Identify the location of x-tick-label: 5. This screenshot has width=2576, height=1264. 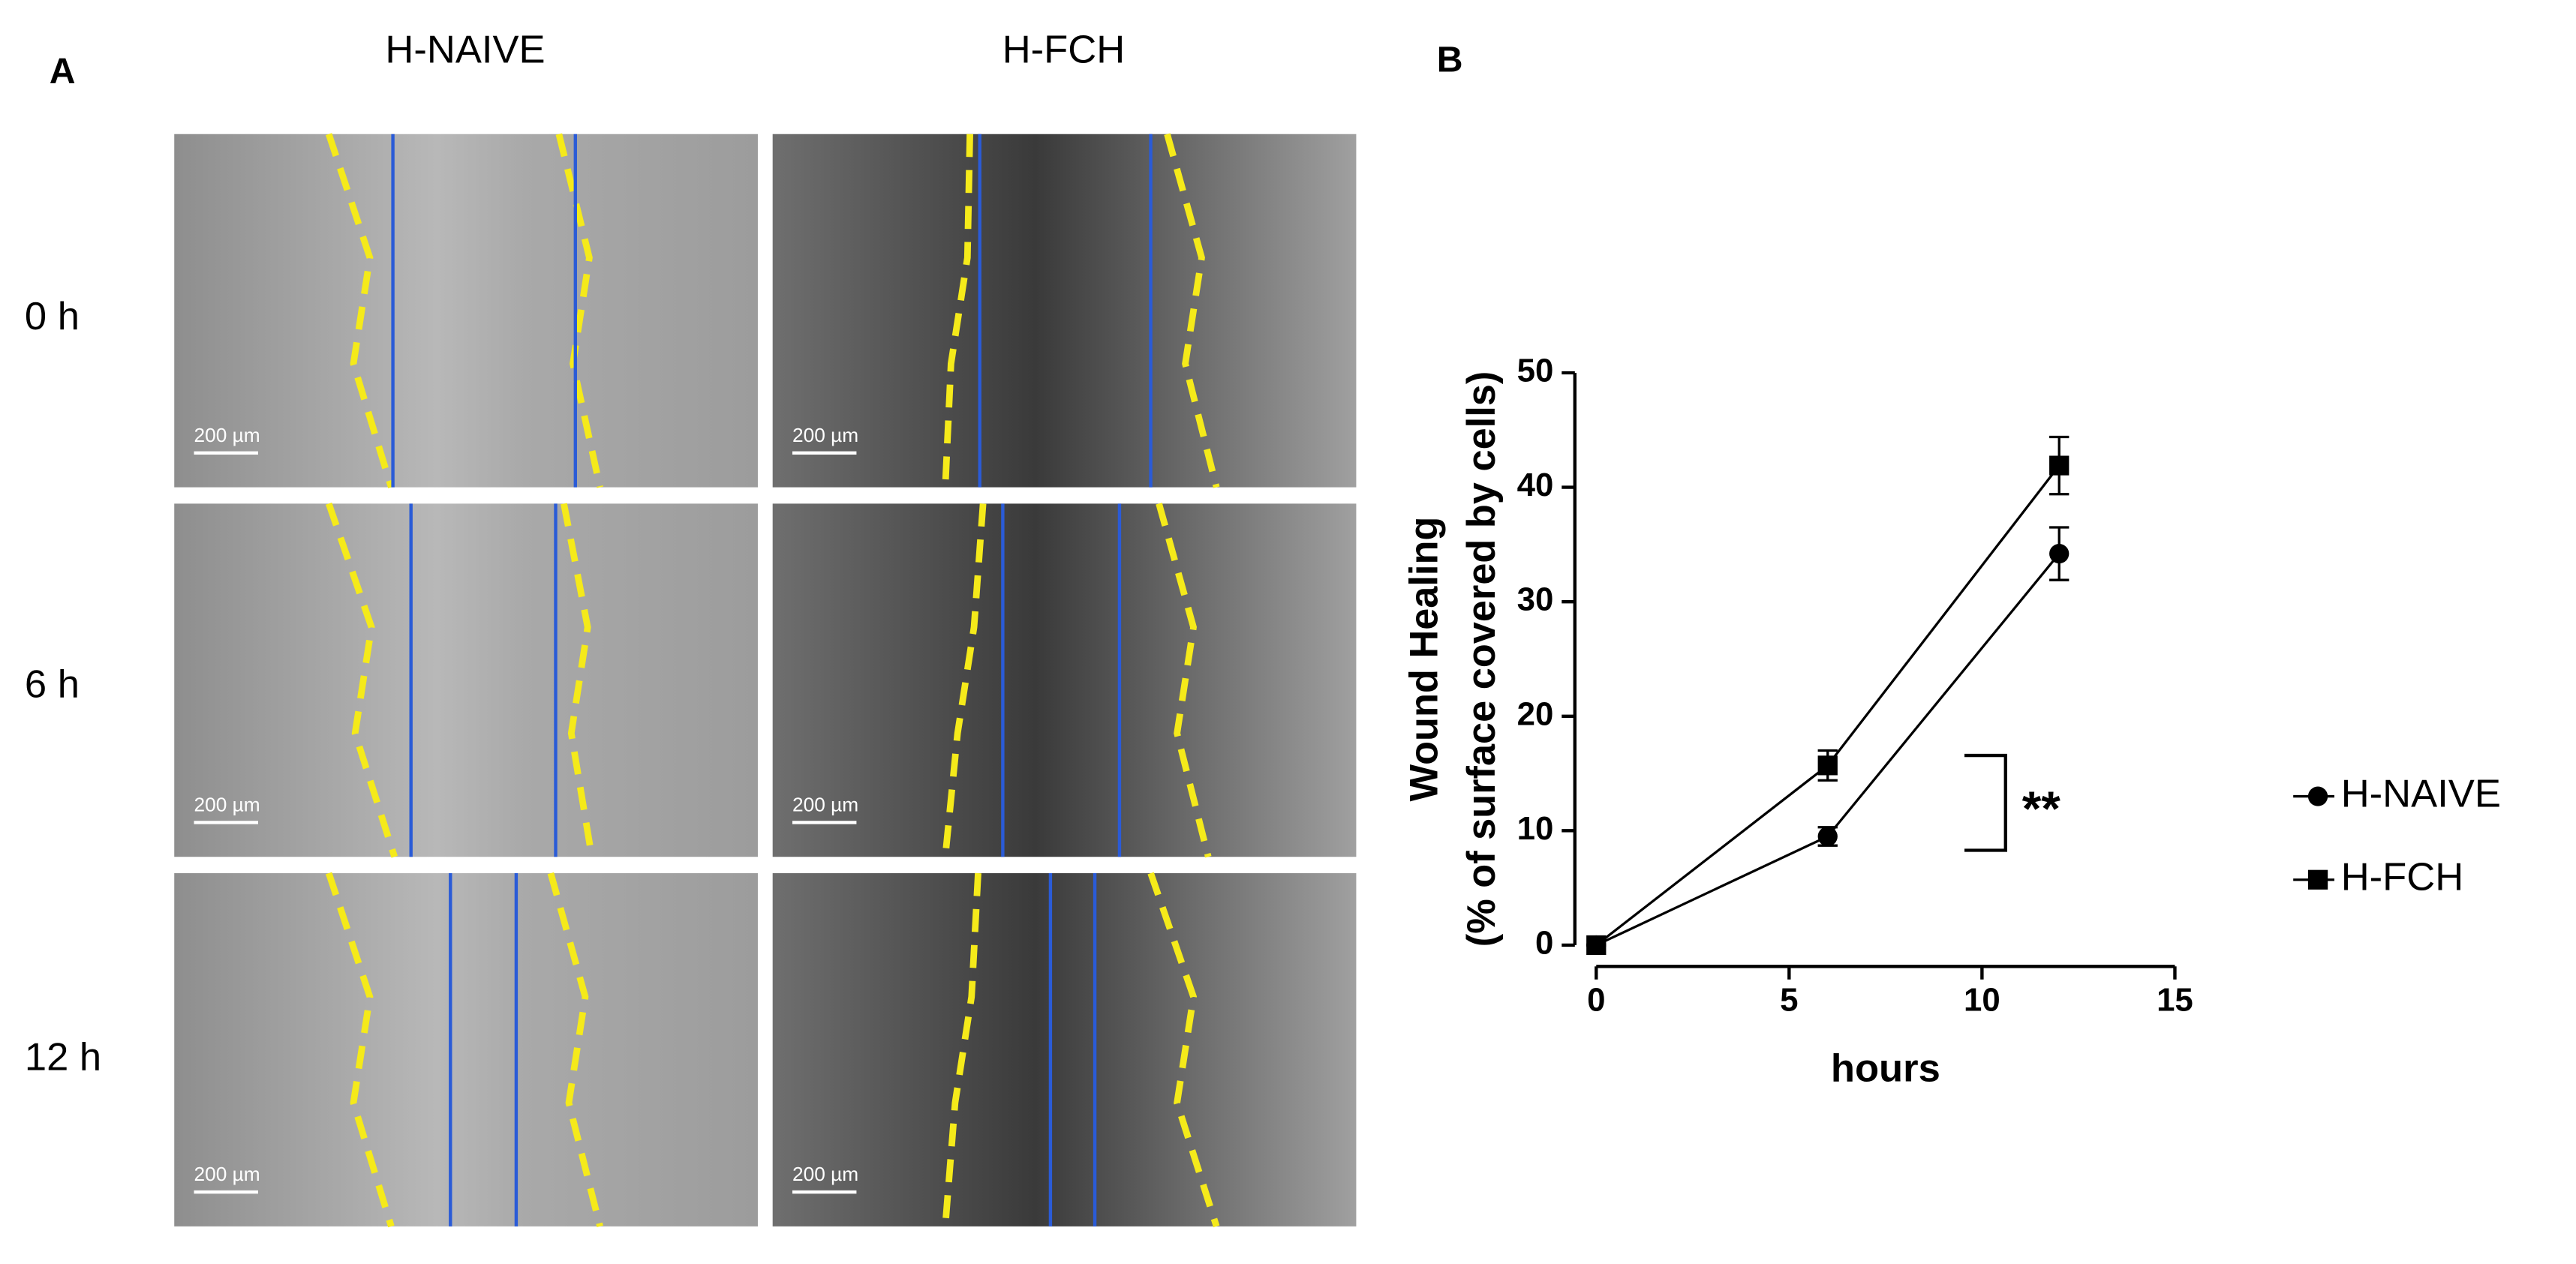
(1789, 1001).